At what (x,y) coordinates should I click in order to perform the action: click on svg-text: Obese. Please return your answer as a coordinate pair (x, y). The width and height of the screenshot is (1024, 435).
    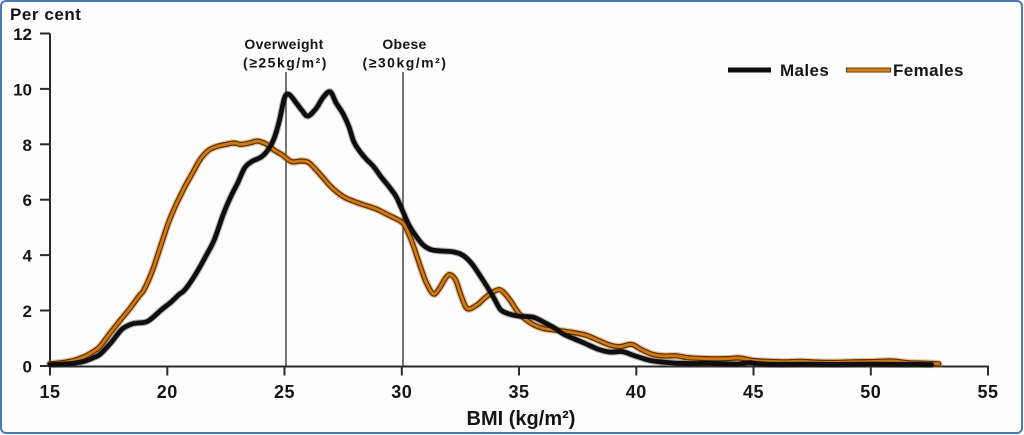
    Looking at the image, I should click on (404, 44).